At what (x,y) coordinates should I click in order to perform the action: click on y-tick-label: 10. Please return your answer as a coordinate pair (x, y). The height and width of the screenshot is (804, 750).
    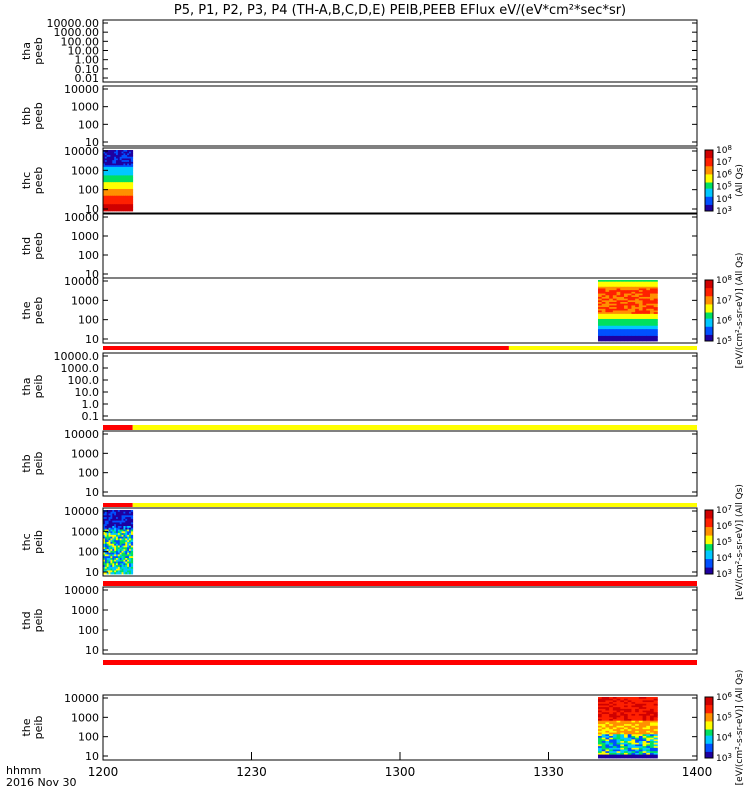
    Looking at the image, I should click on (92, 756).